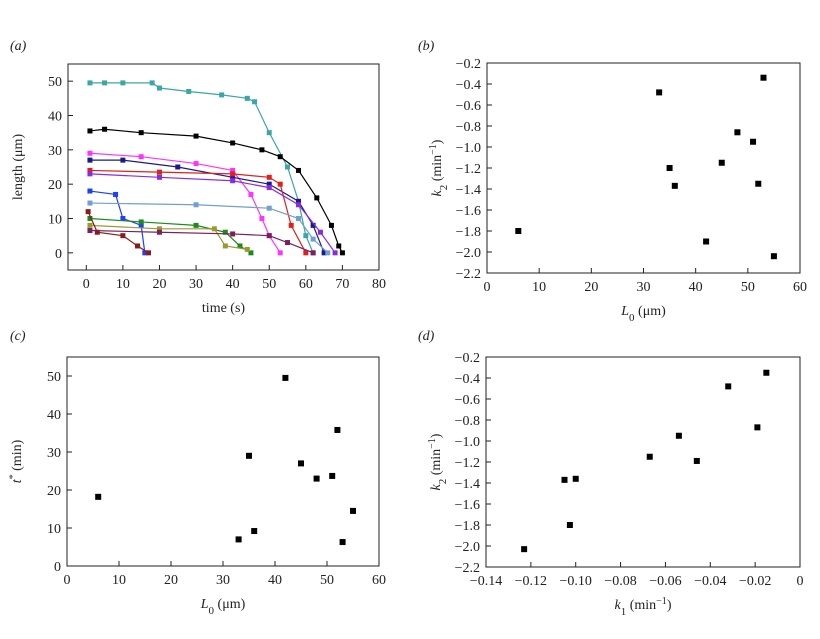 This screenshot has width=820, height=639. What do you see at coordinates (18, 167) in the screenshot?
I see `axis-label: length (μm)` at bounding box center [18, 167].